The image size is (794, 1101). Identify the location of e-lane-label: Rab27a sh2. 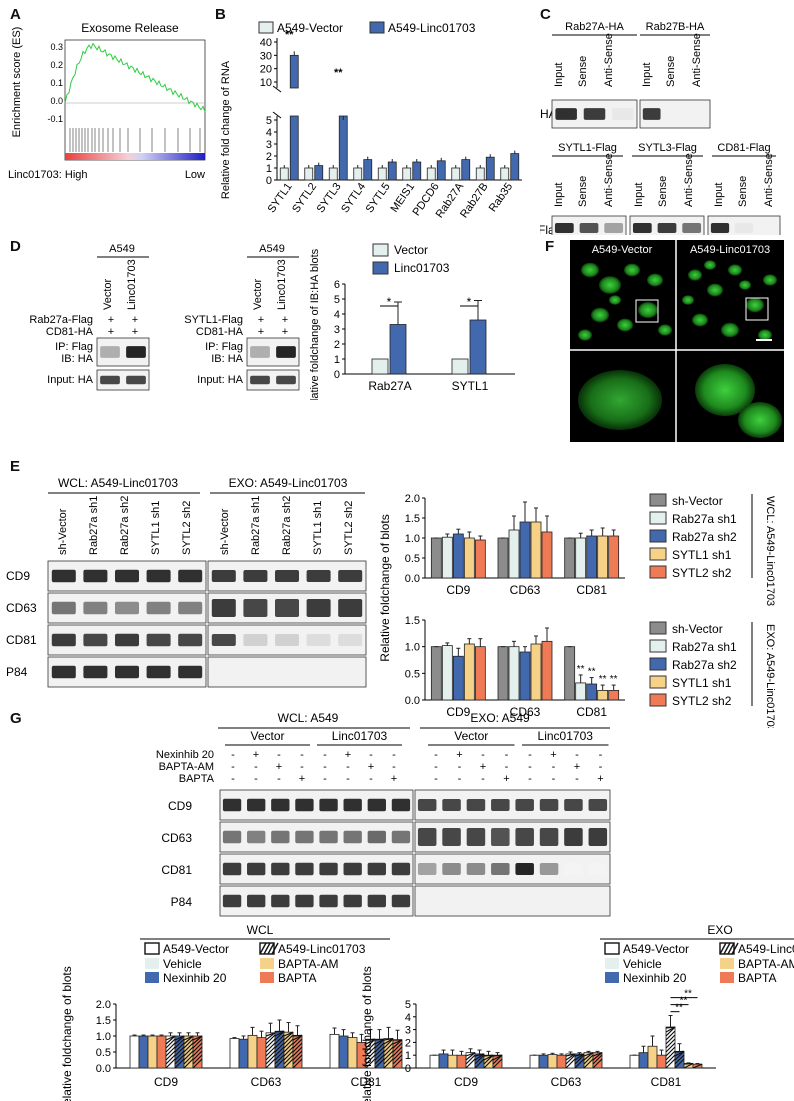
(125, 525).